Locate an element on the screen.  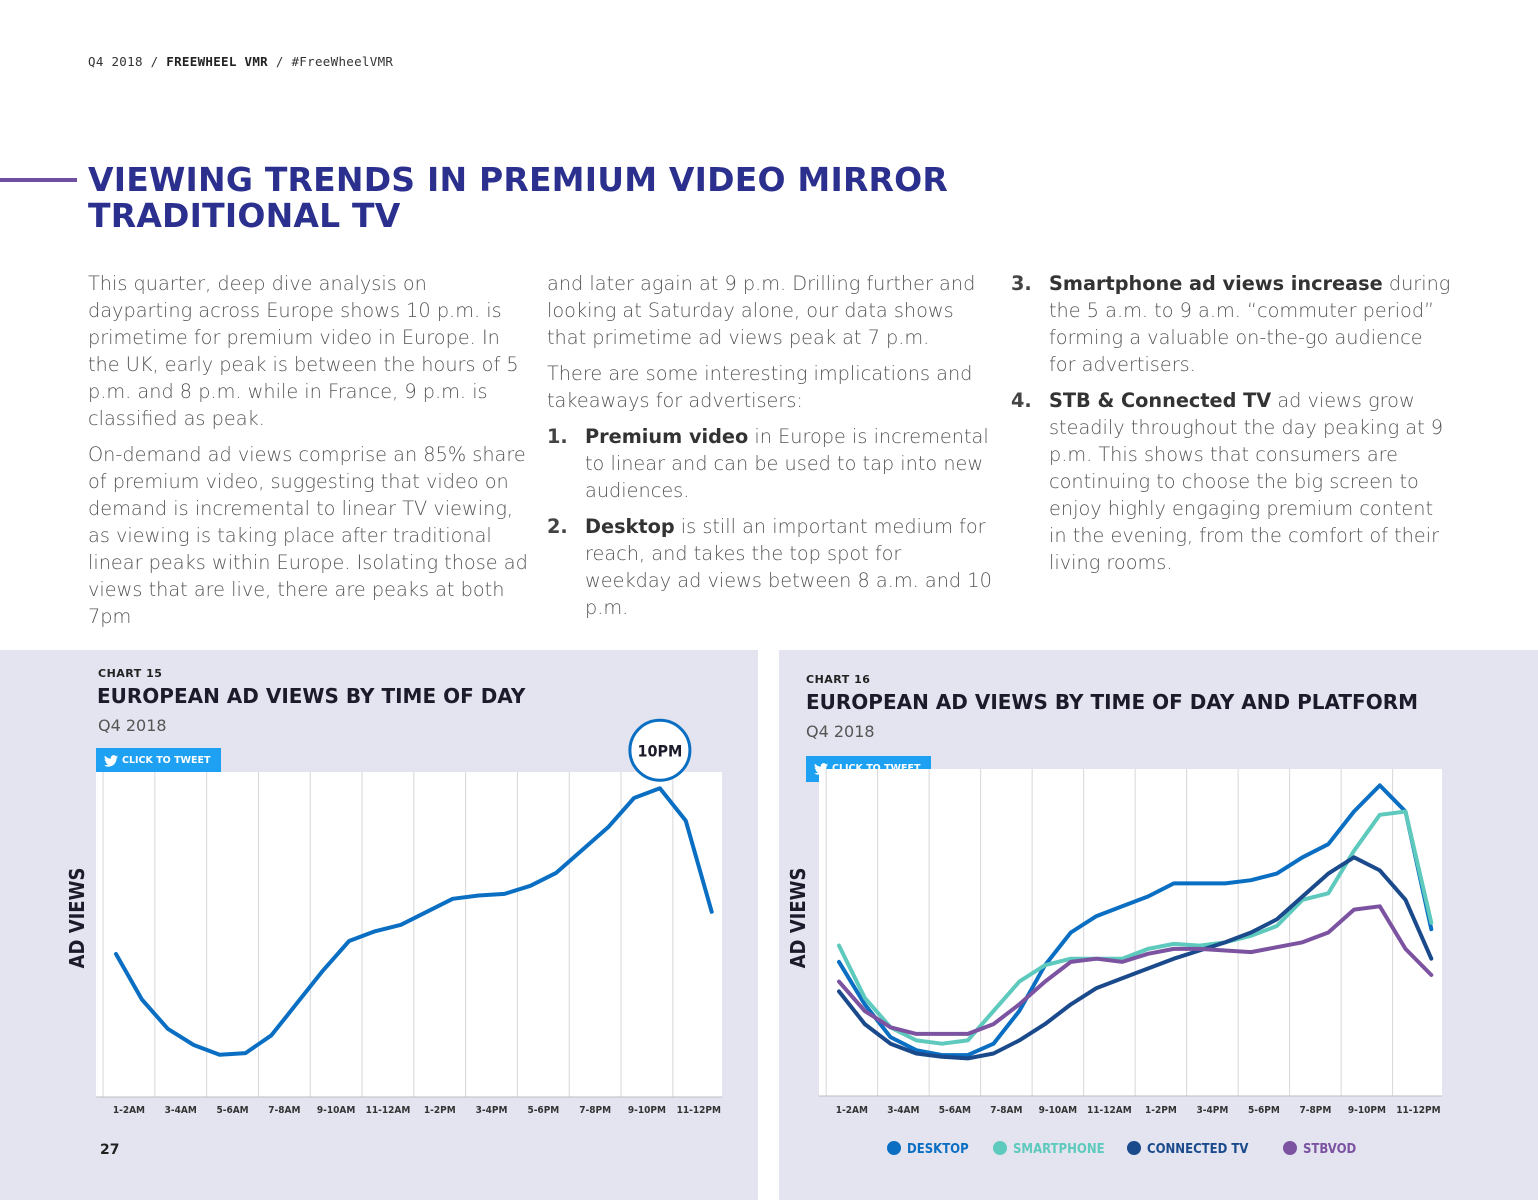
plot-area is located at coordinates (409, 934).